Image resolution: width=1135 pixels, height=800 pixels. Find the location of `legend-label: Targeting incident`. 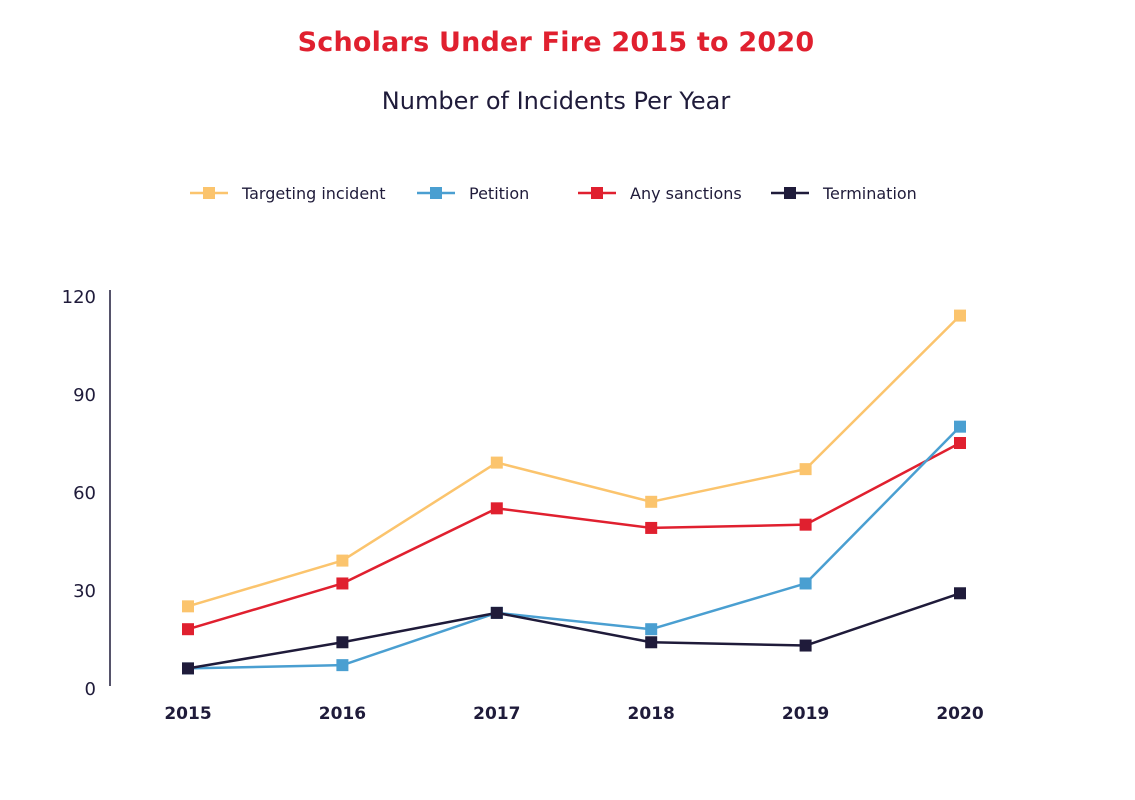

legend-label: Targeting incident is located at coordinates (313, 193).